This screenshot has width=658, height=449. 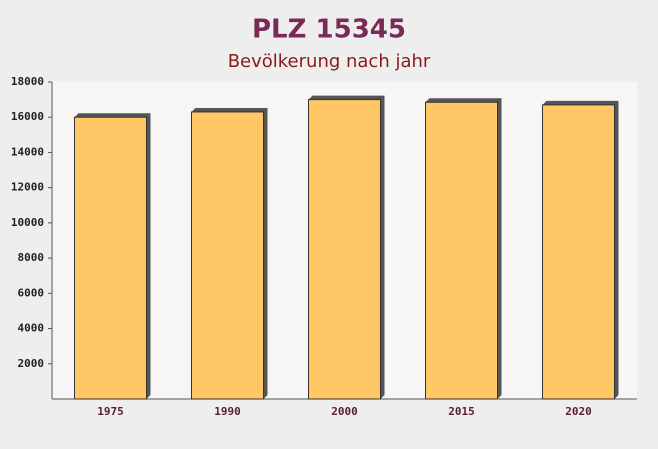 What do you see at coordinates (27, 151) in the screenshot?
I see `y-tick-label: 14000` at bounding box center [27, 151].